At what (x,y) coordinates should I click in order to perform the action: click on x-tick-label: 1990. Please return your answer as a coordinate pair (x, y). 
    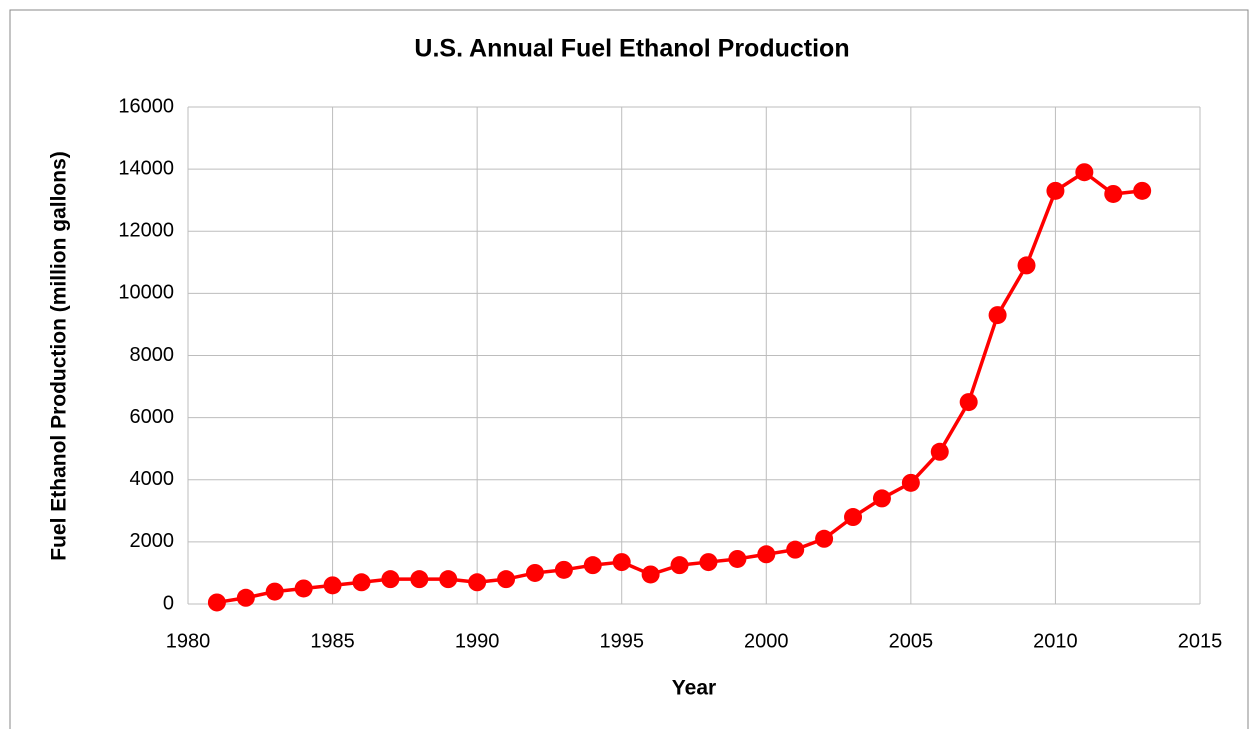
    Looking at the image, I should click on (477, 641).